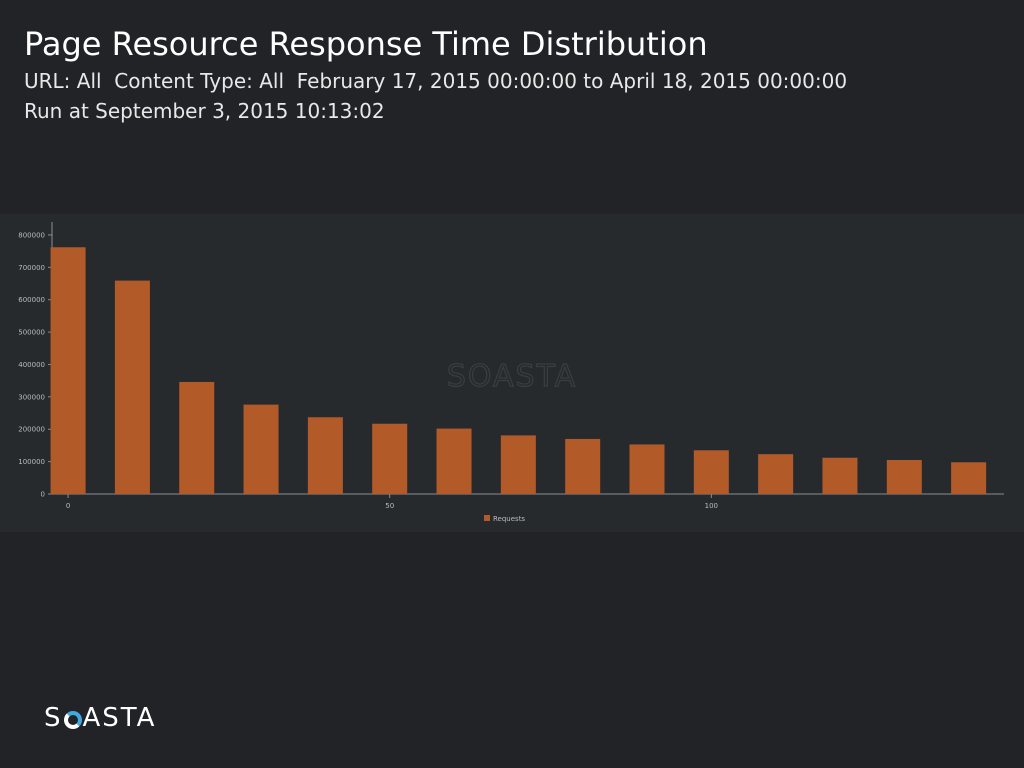 The image size is (1024, 768). What do you see at coordinates (31, 333) in the screenshot?
I see `y-tick-label: 500000` at bounding box center [31, 333].